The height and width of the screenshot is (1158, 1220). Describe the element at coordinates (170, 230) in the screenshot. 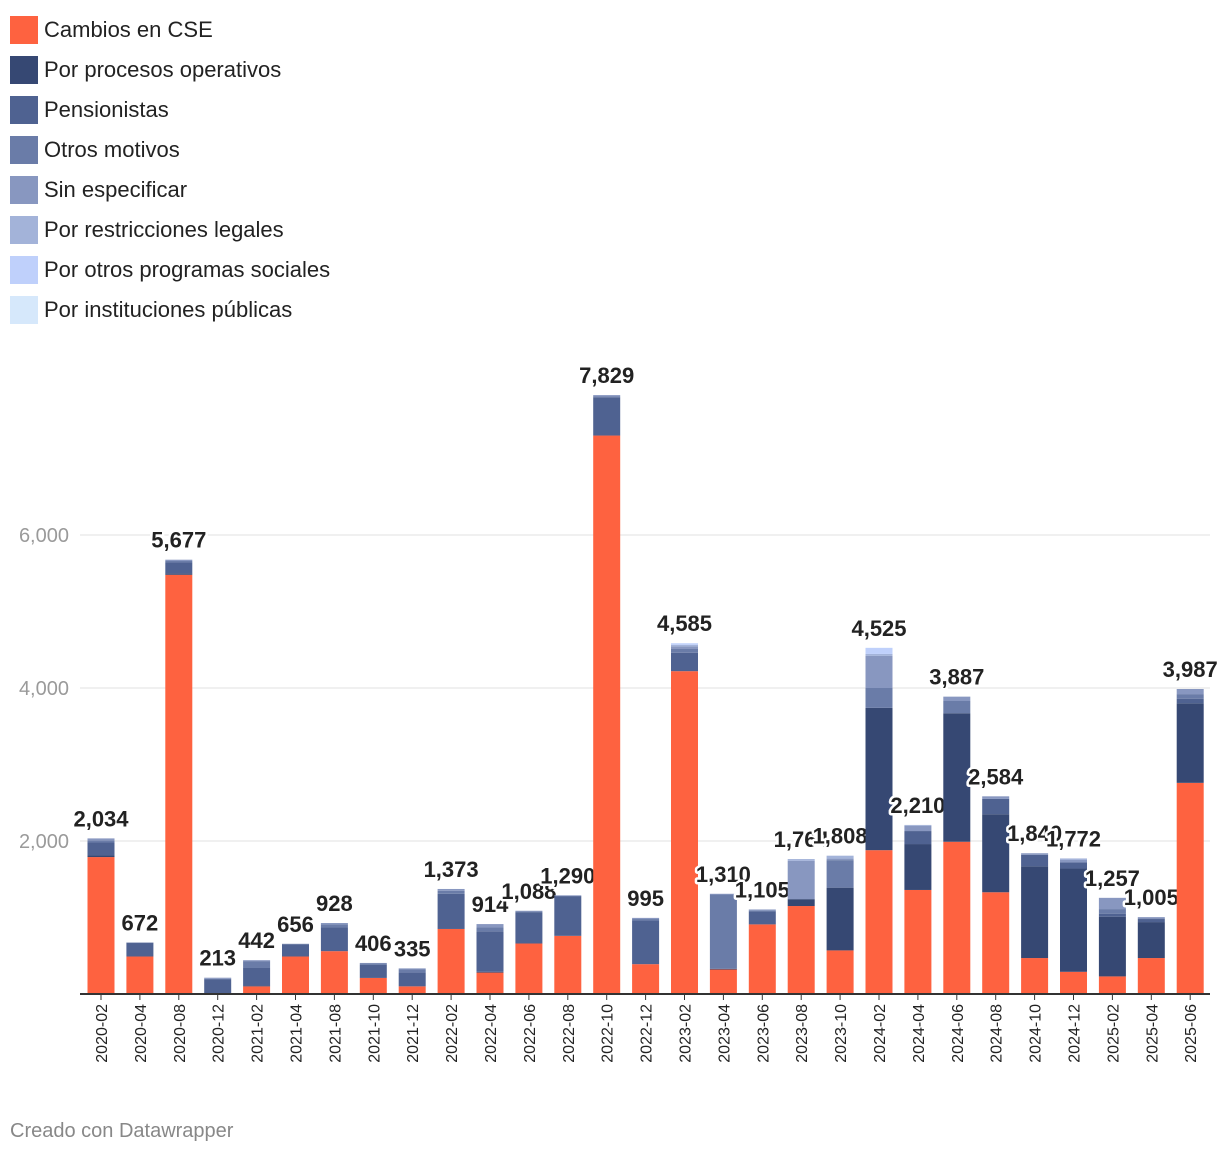

I see `legend-item: Por restricciones legales` at that location.